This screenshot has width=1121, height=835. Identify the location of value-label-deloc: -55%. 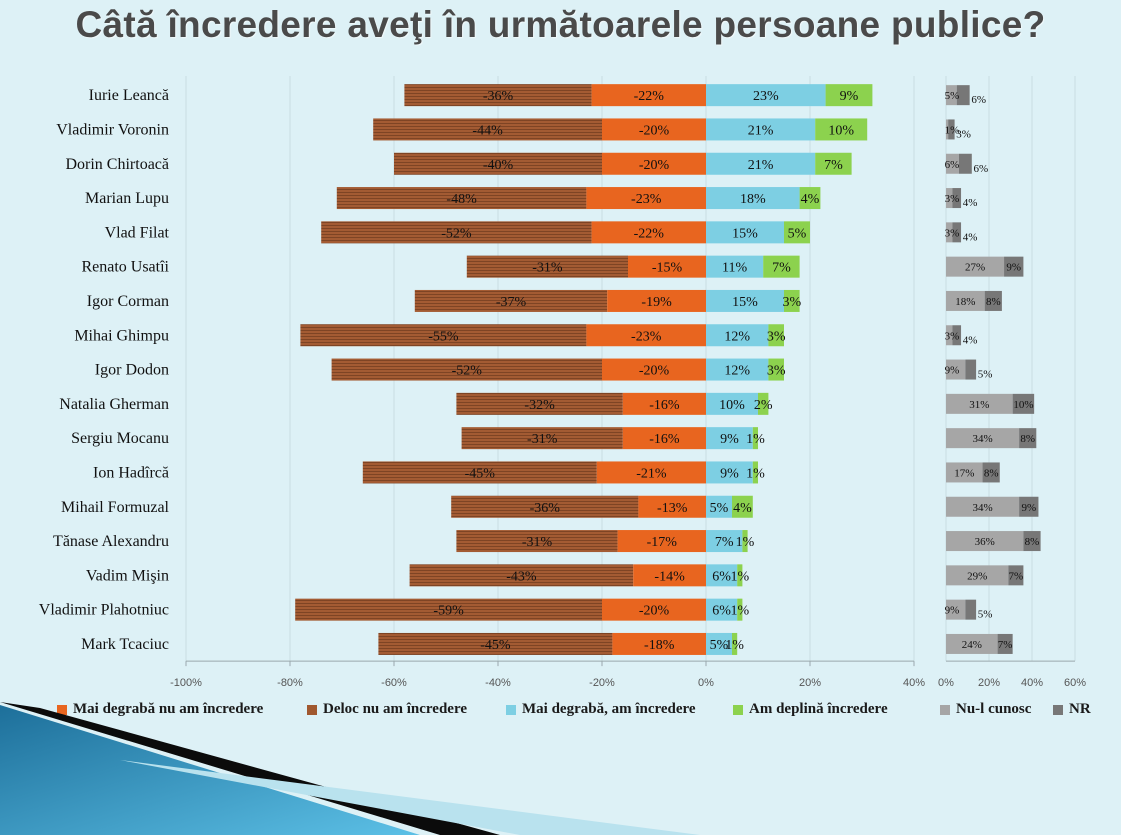
(443, 336).